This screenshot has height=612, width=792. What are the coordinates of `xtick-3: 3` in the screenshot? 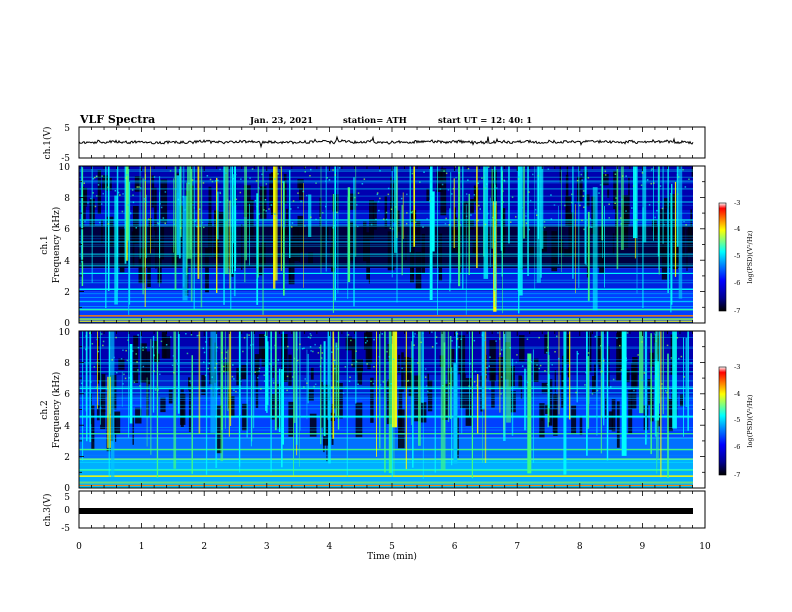 It's located at (267, 547).